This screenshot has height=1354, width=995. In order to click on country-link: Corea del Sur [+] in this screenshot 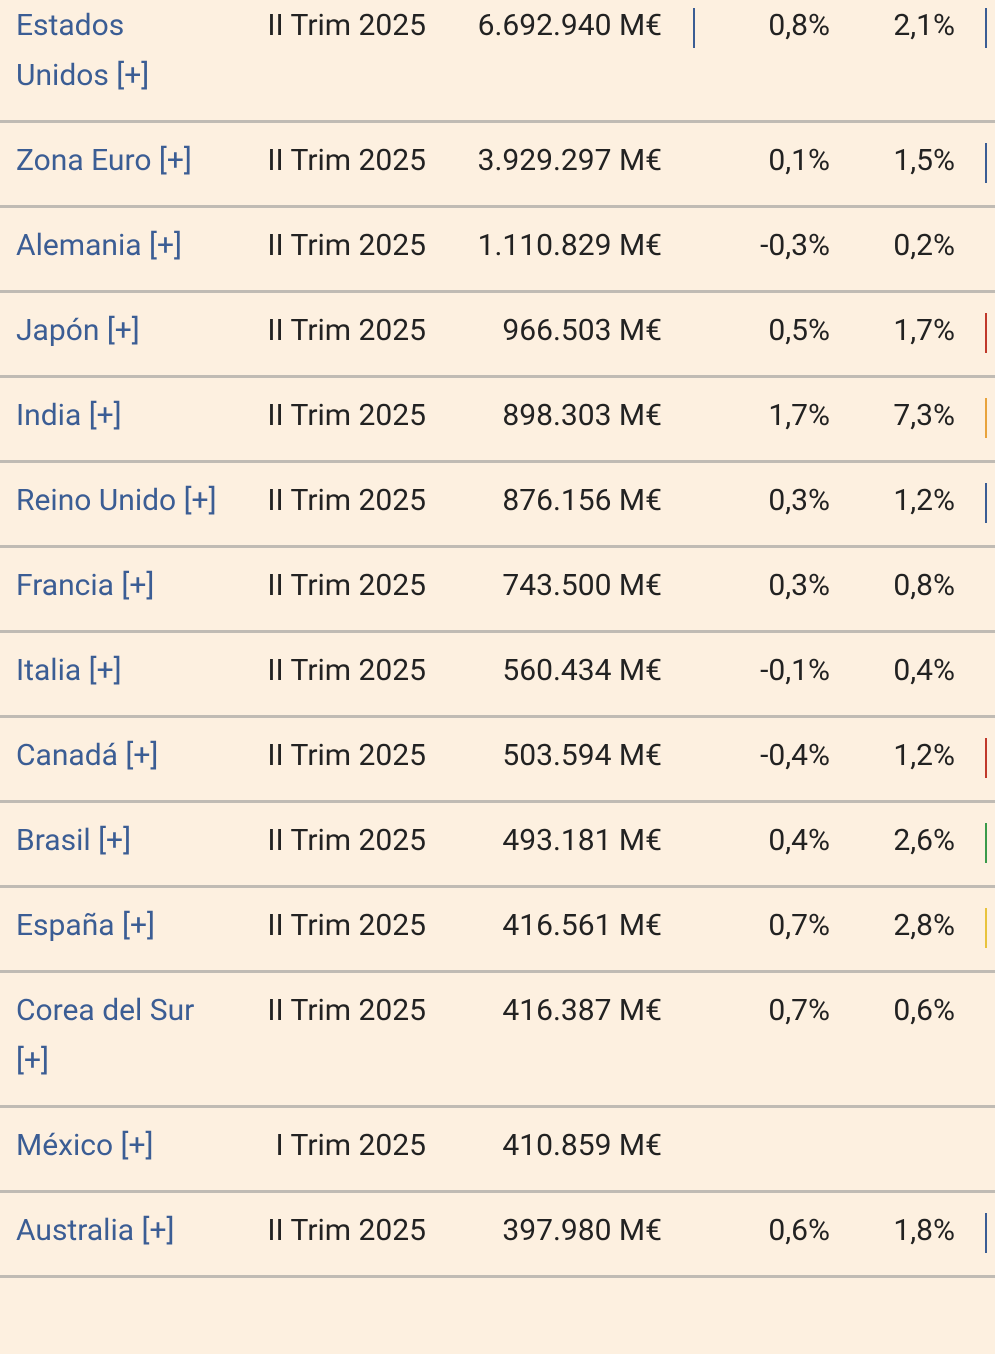, I will do `click(105, 1035)`.